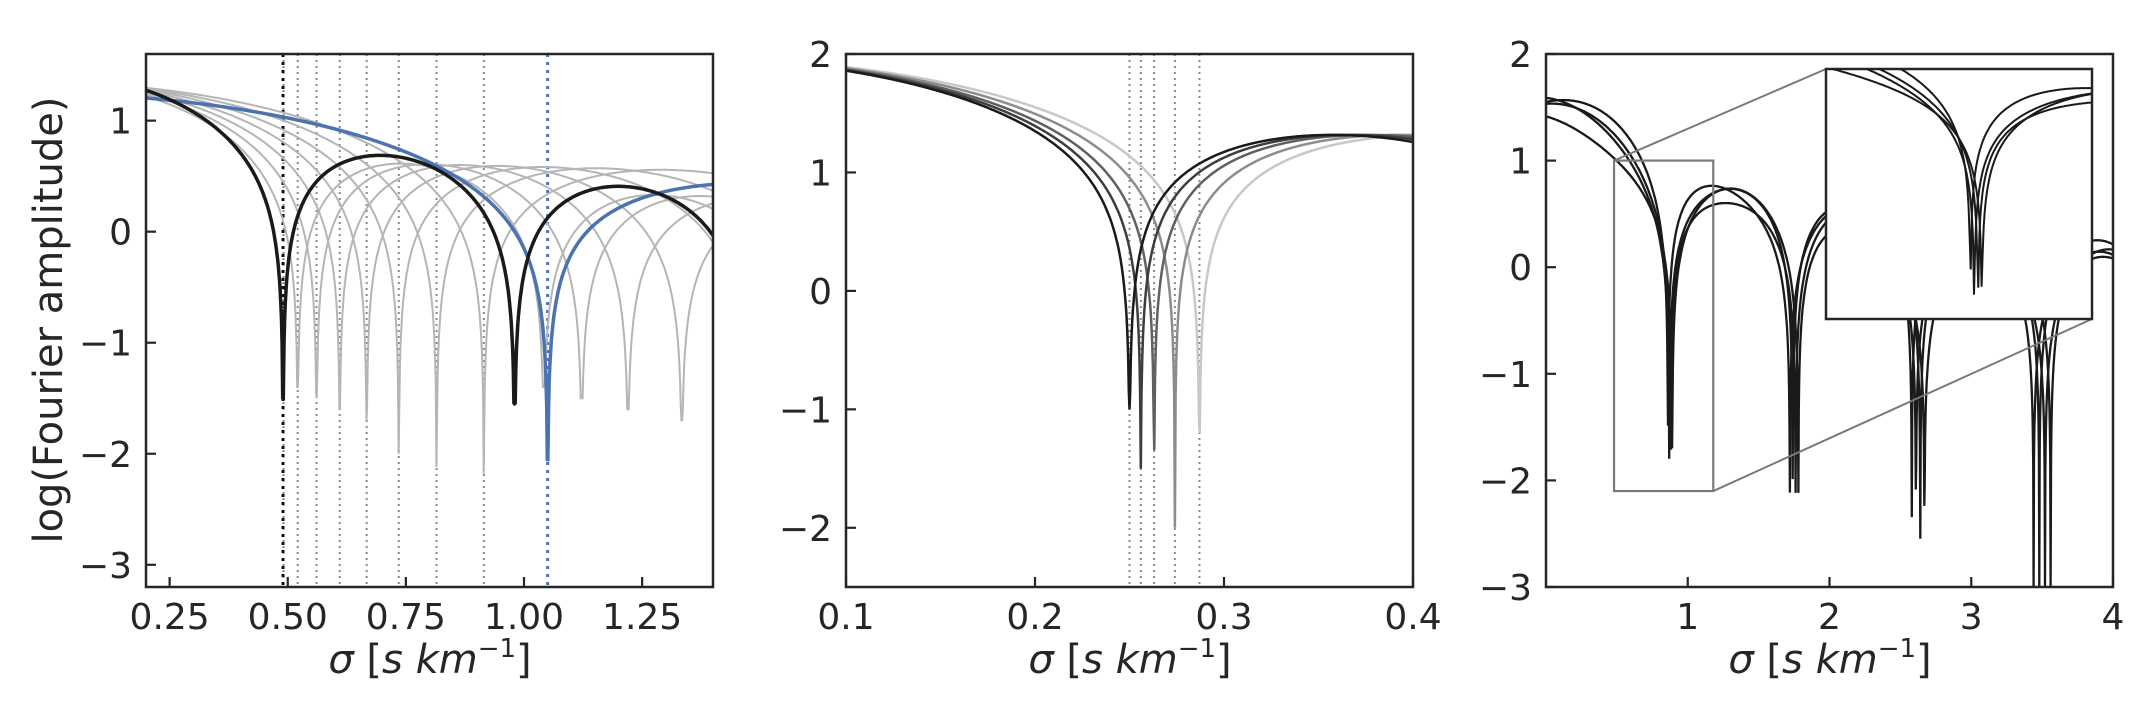 The height and width of the screenshot is (720, 2155). Describe the element at coordinates (120, 233) in the screenshot. I see `left-y-tick-label: 0` at that location.